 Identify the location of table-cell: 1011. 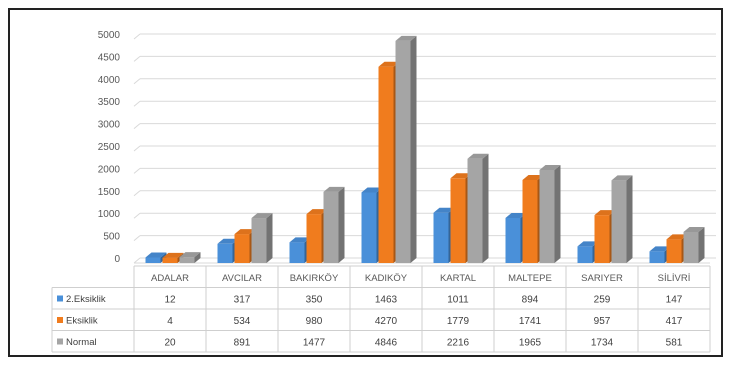
(458, 300).